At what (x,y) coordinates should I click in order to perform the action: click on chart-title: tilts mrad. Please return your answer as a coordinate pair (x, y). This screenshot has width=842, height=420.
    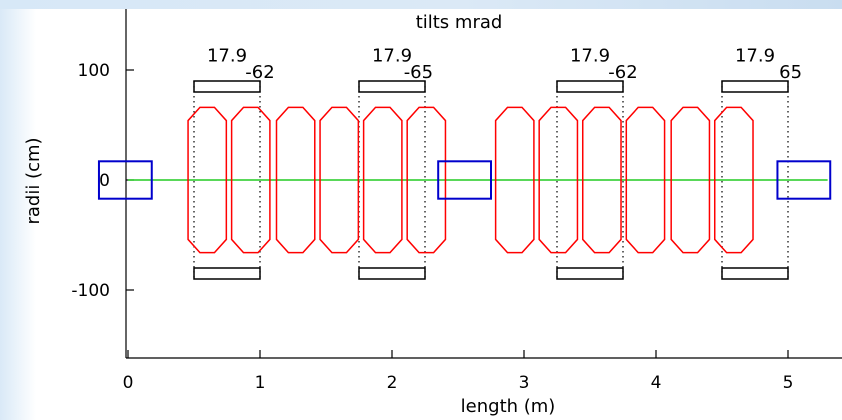
    Looking at the image, I should click on (459, 22).